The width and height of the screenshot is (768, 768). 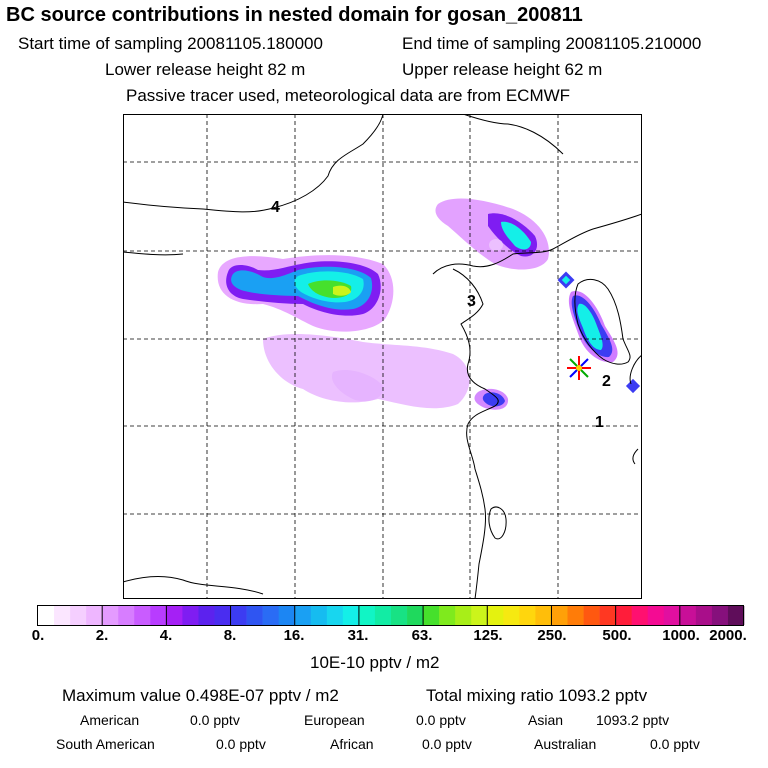 I want to click on south-american-value: 0.0 pptv, so click(x=241, y=744).